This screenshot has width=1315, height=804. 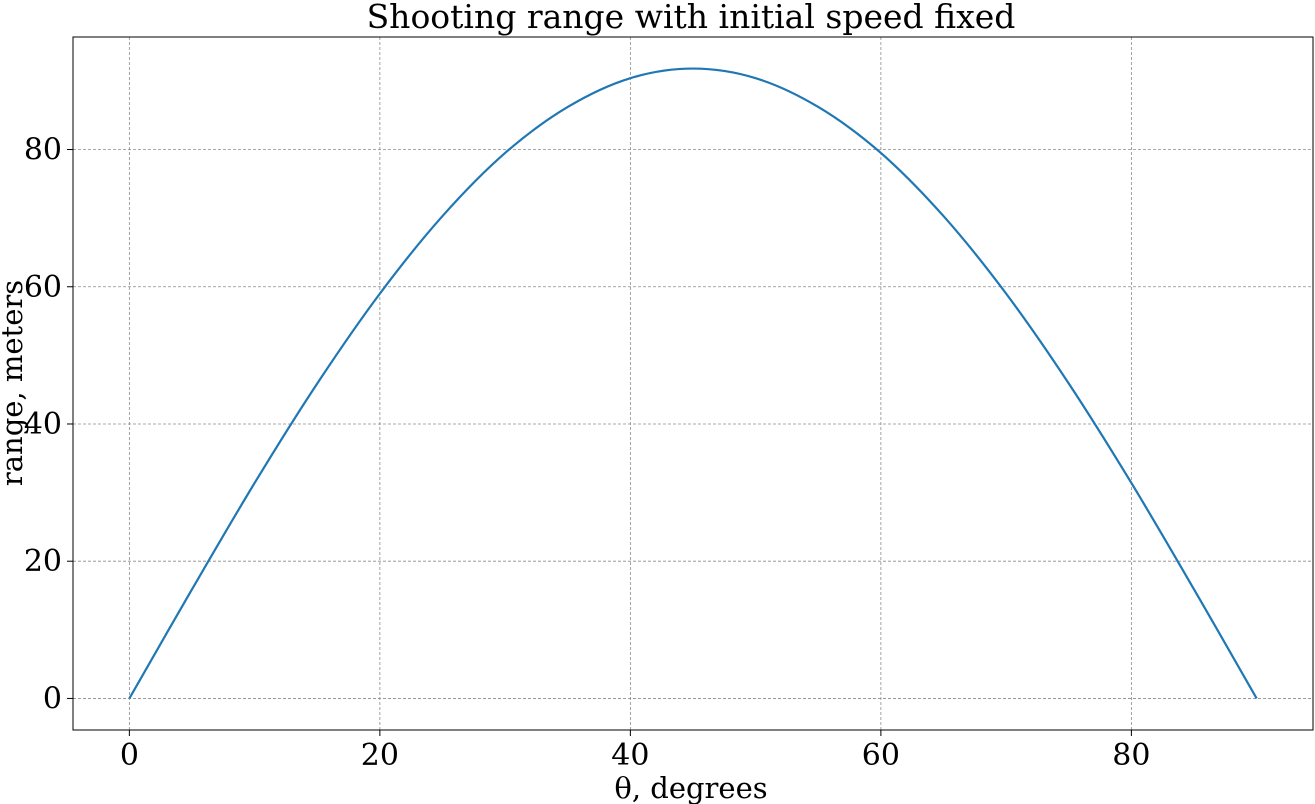 I want to click on y-tick-label: 0, so click(x=52, y=698).